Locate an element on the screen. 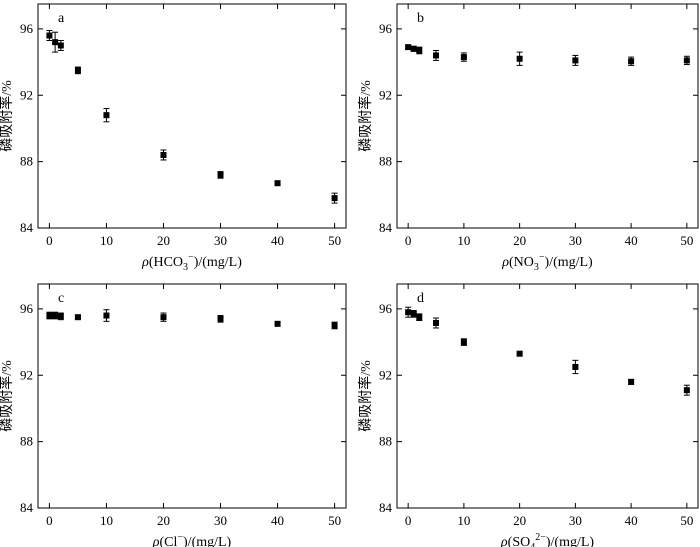 The image size is (700, 547). x-axis-title: ρ(NO3−)/(mg/L) is located at coordinates (547, 262).